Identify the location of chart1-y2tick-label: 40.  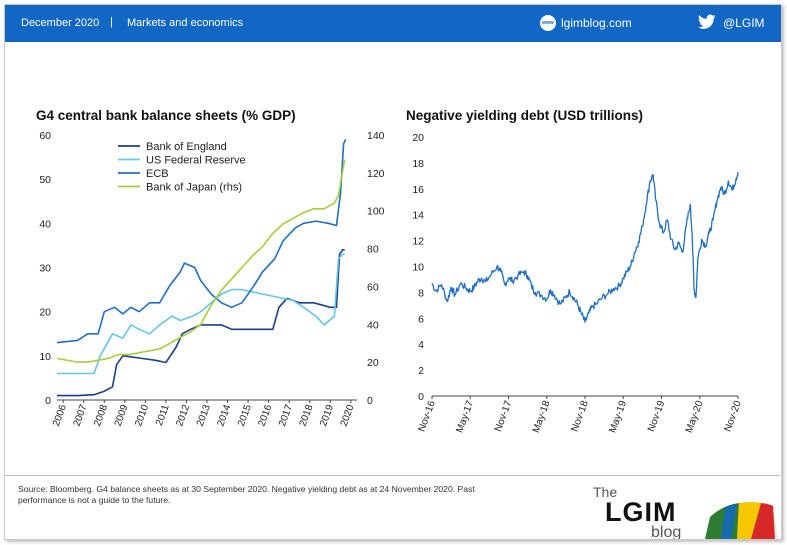
(373, 325).